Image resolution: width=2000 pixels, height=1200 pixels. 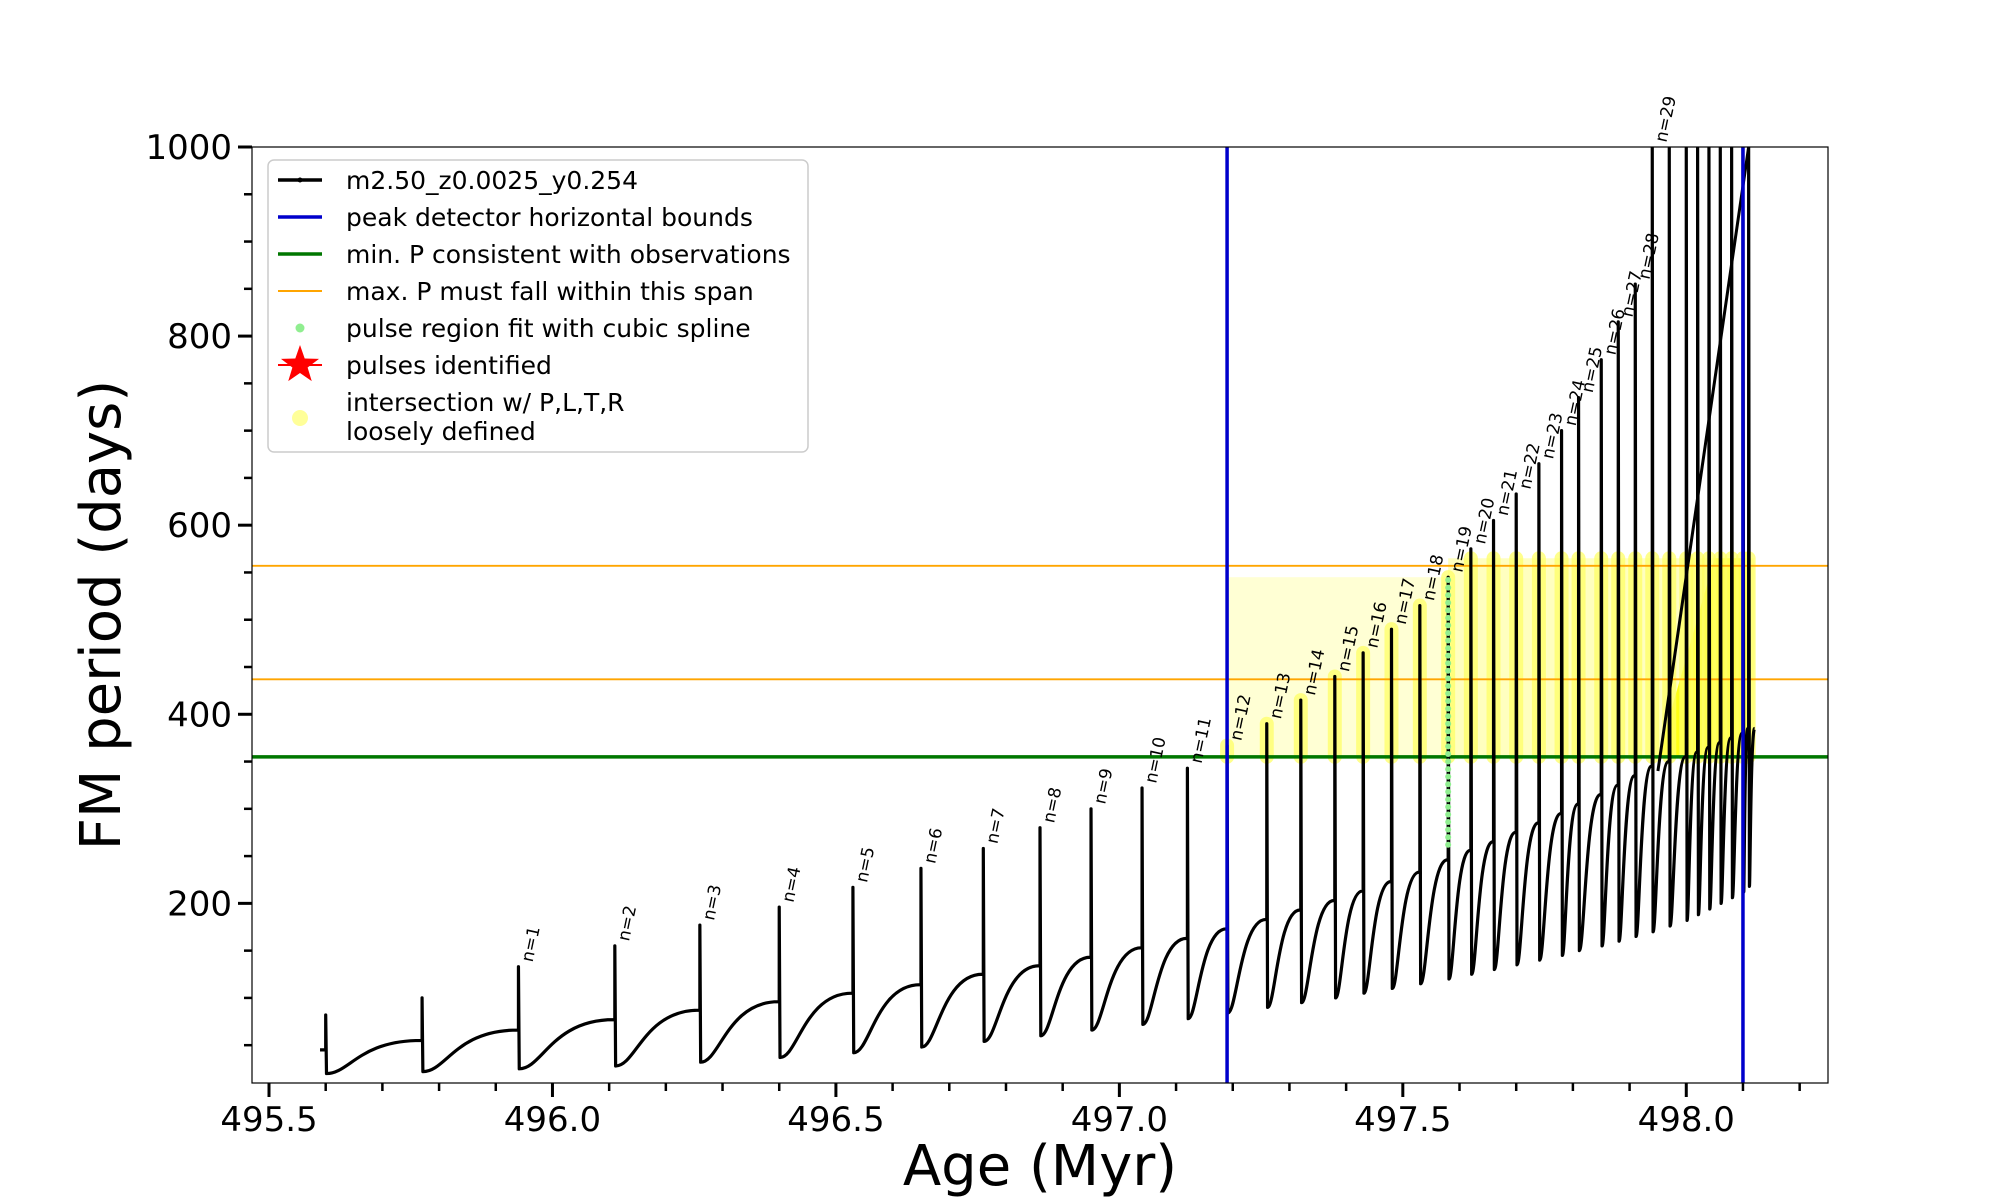 I want to click on legend-entry: min. P consistent with observations, so click(x=534, y=254).